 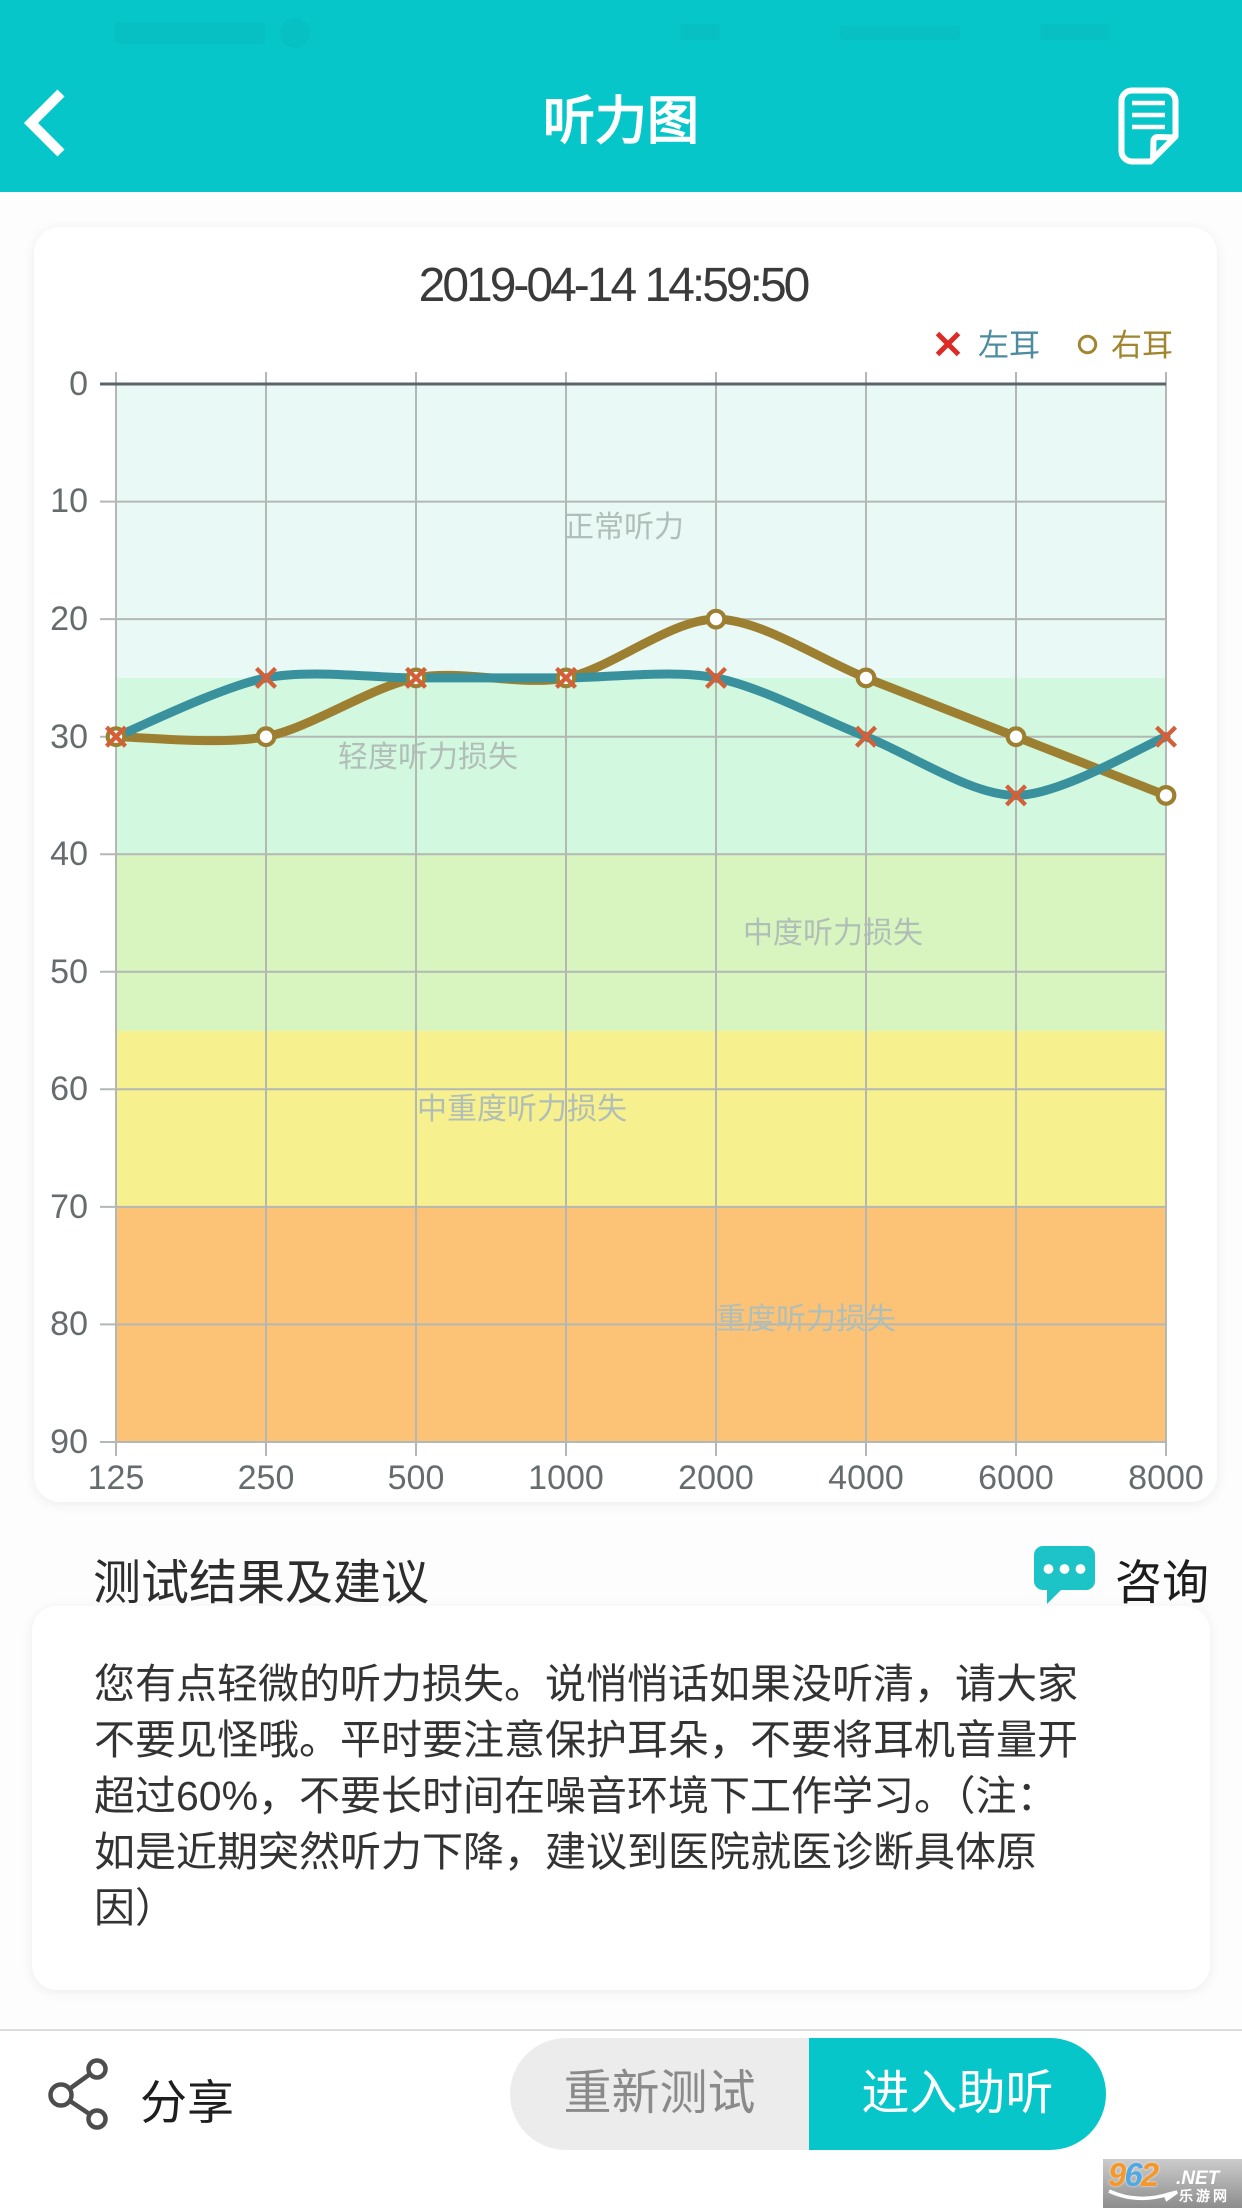 What do you see at coordinates (566, 1478) in the screenshot?
I see `svg-text: 1000` at bounding box center [566, 1478].